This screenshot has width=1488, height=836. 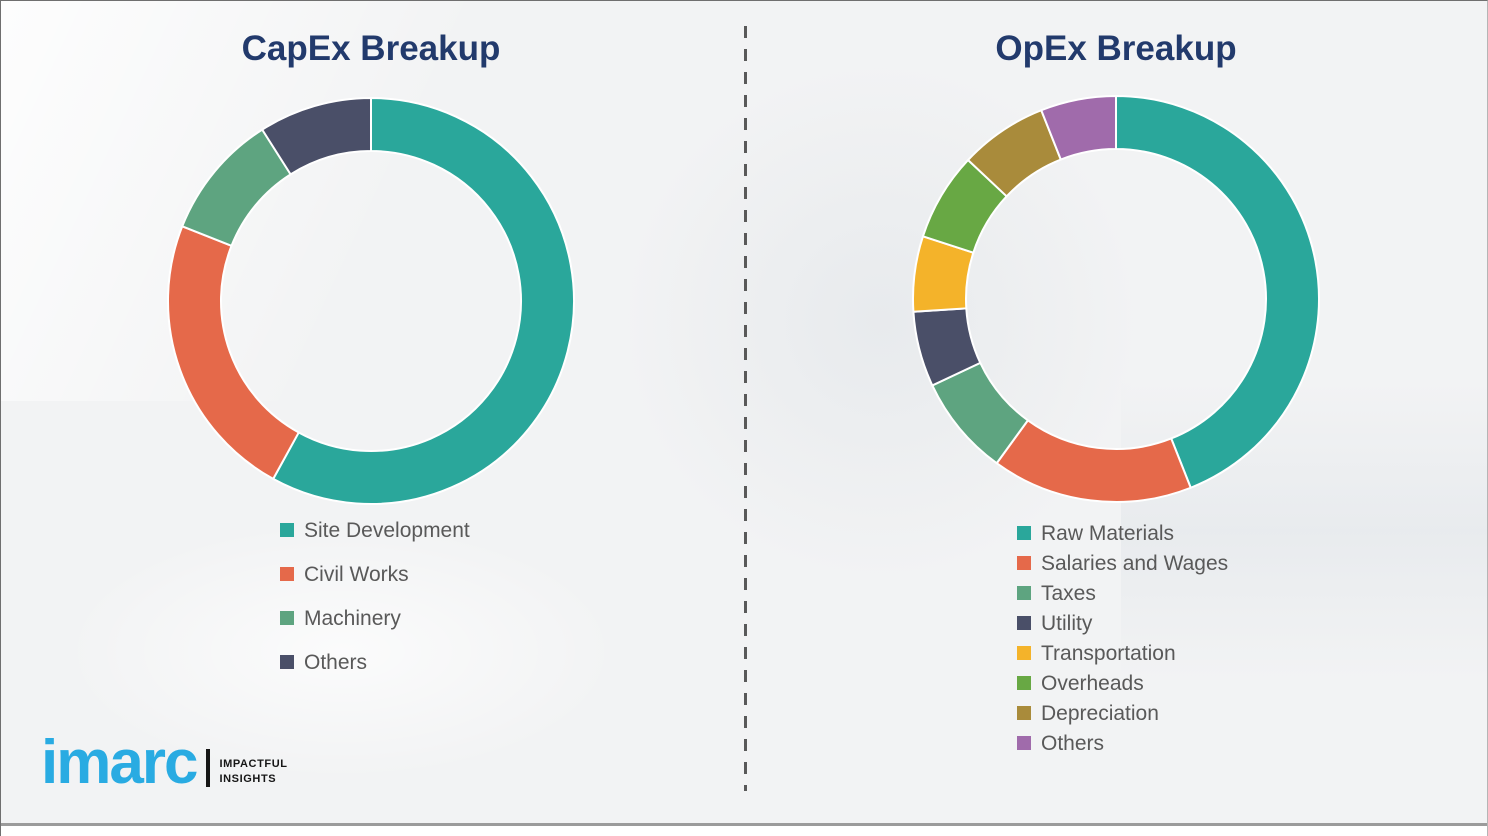 I want to click on imarc-logo: imarc IMPACTFUL INSIGHTS, so click(x=164, y=762).